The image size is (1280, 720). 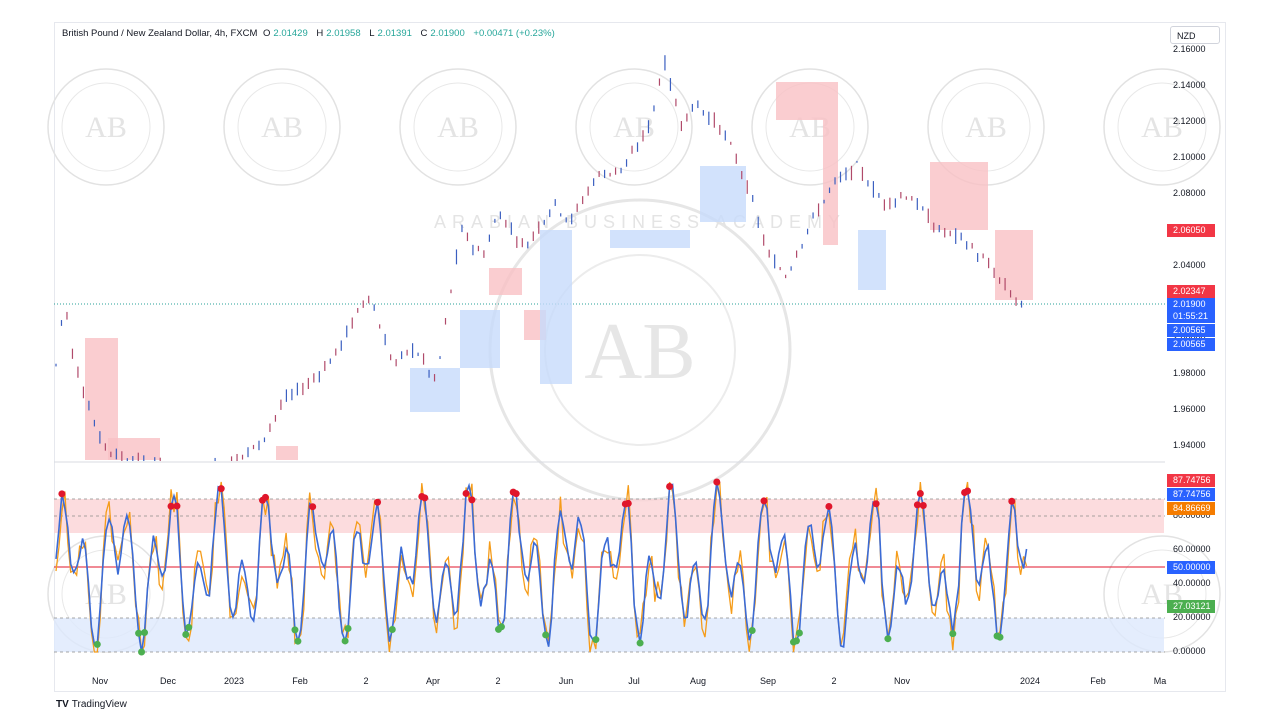 I want to click on price-tick-label: 2.16000, so click(x=1189, y=49).